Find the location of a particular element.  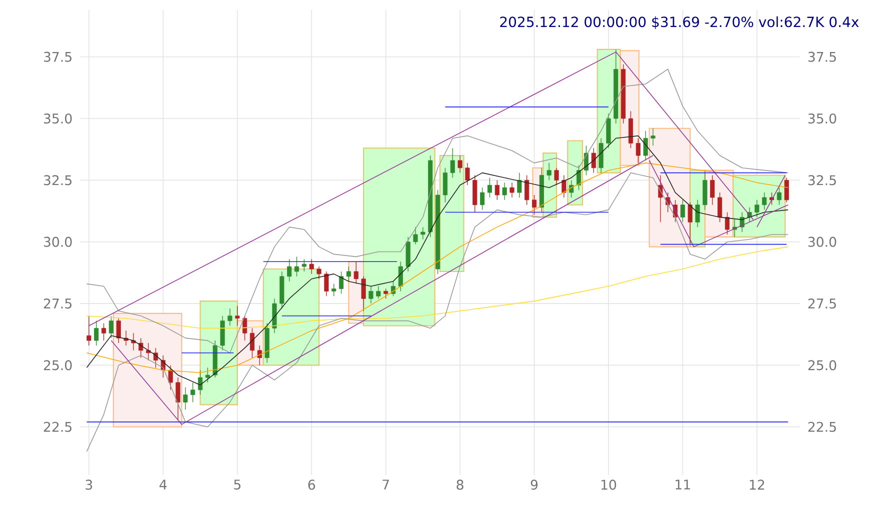

x-tick-label: 11 is located at coordinates (683, 485).